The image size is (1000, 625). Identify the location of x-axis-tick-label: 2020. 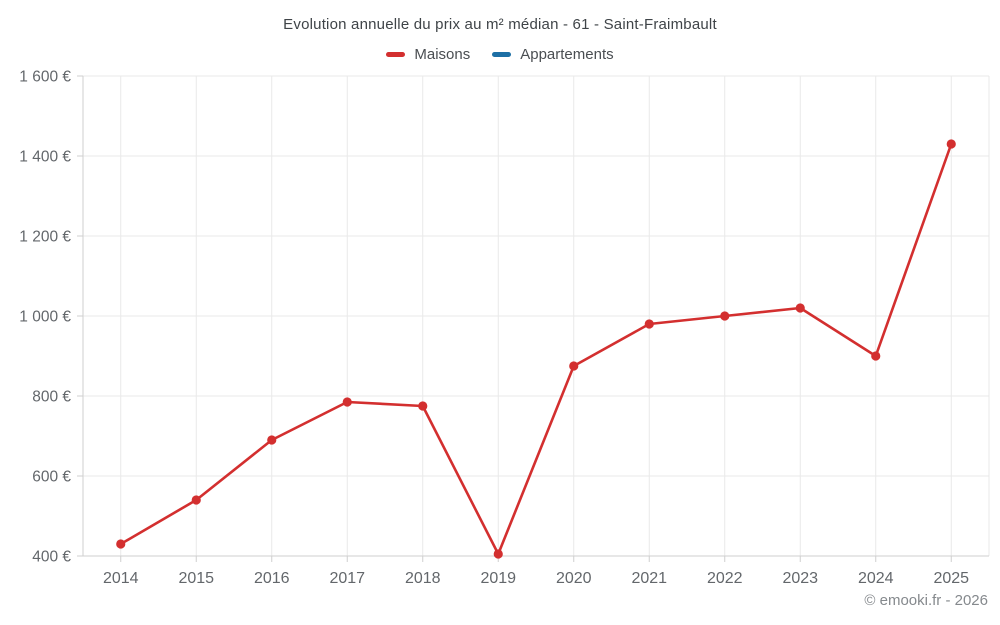
(574, 578).